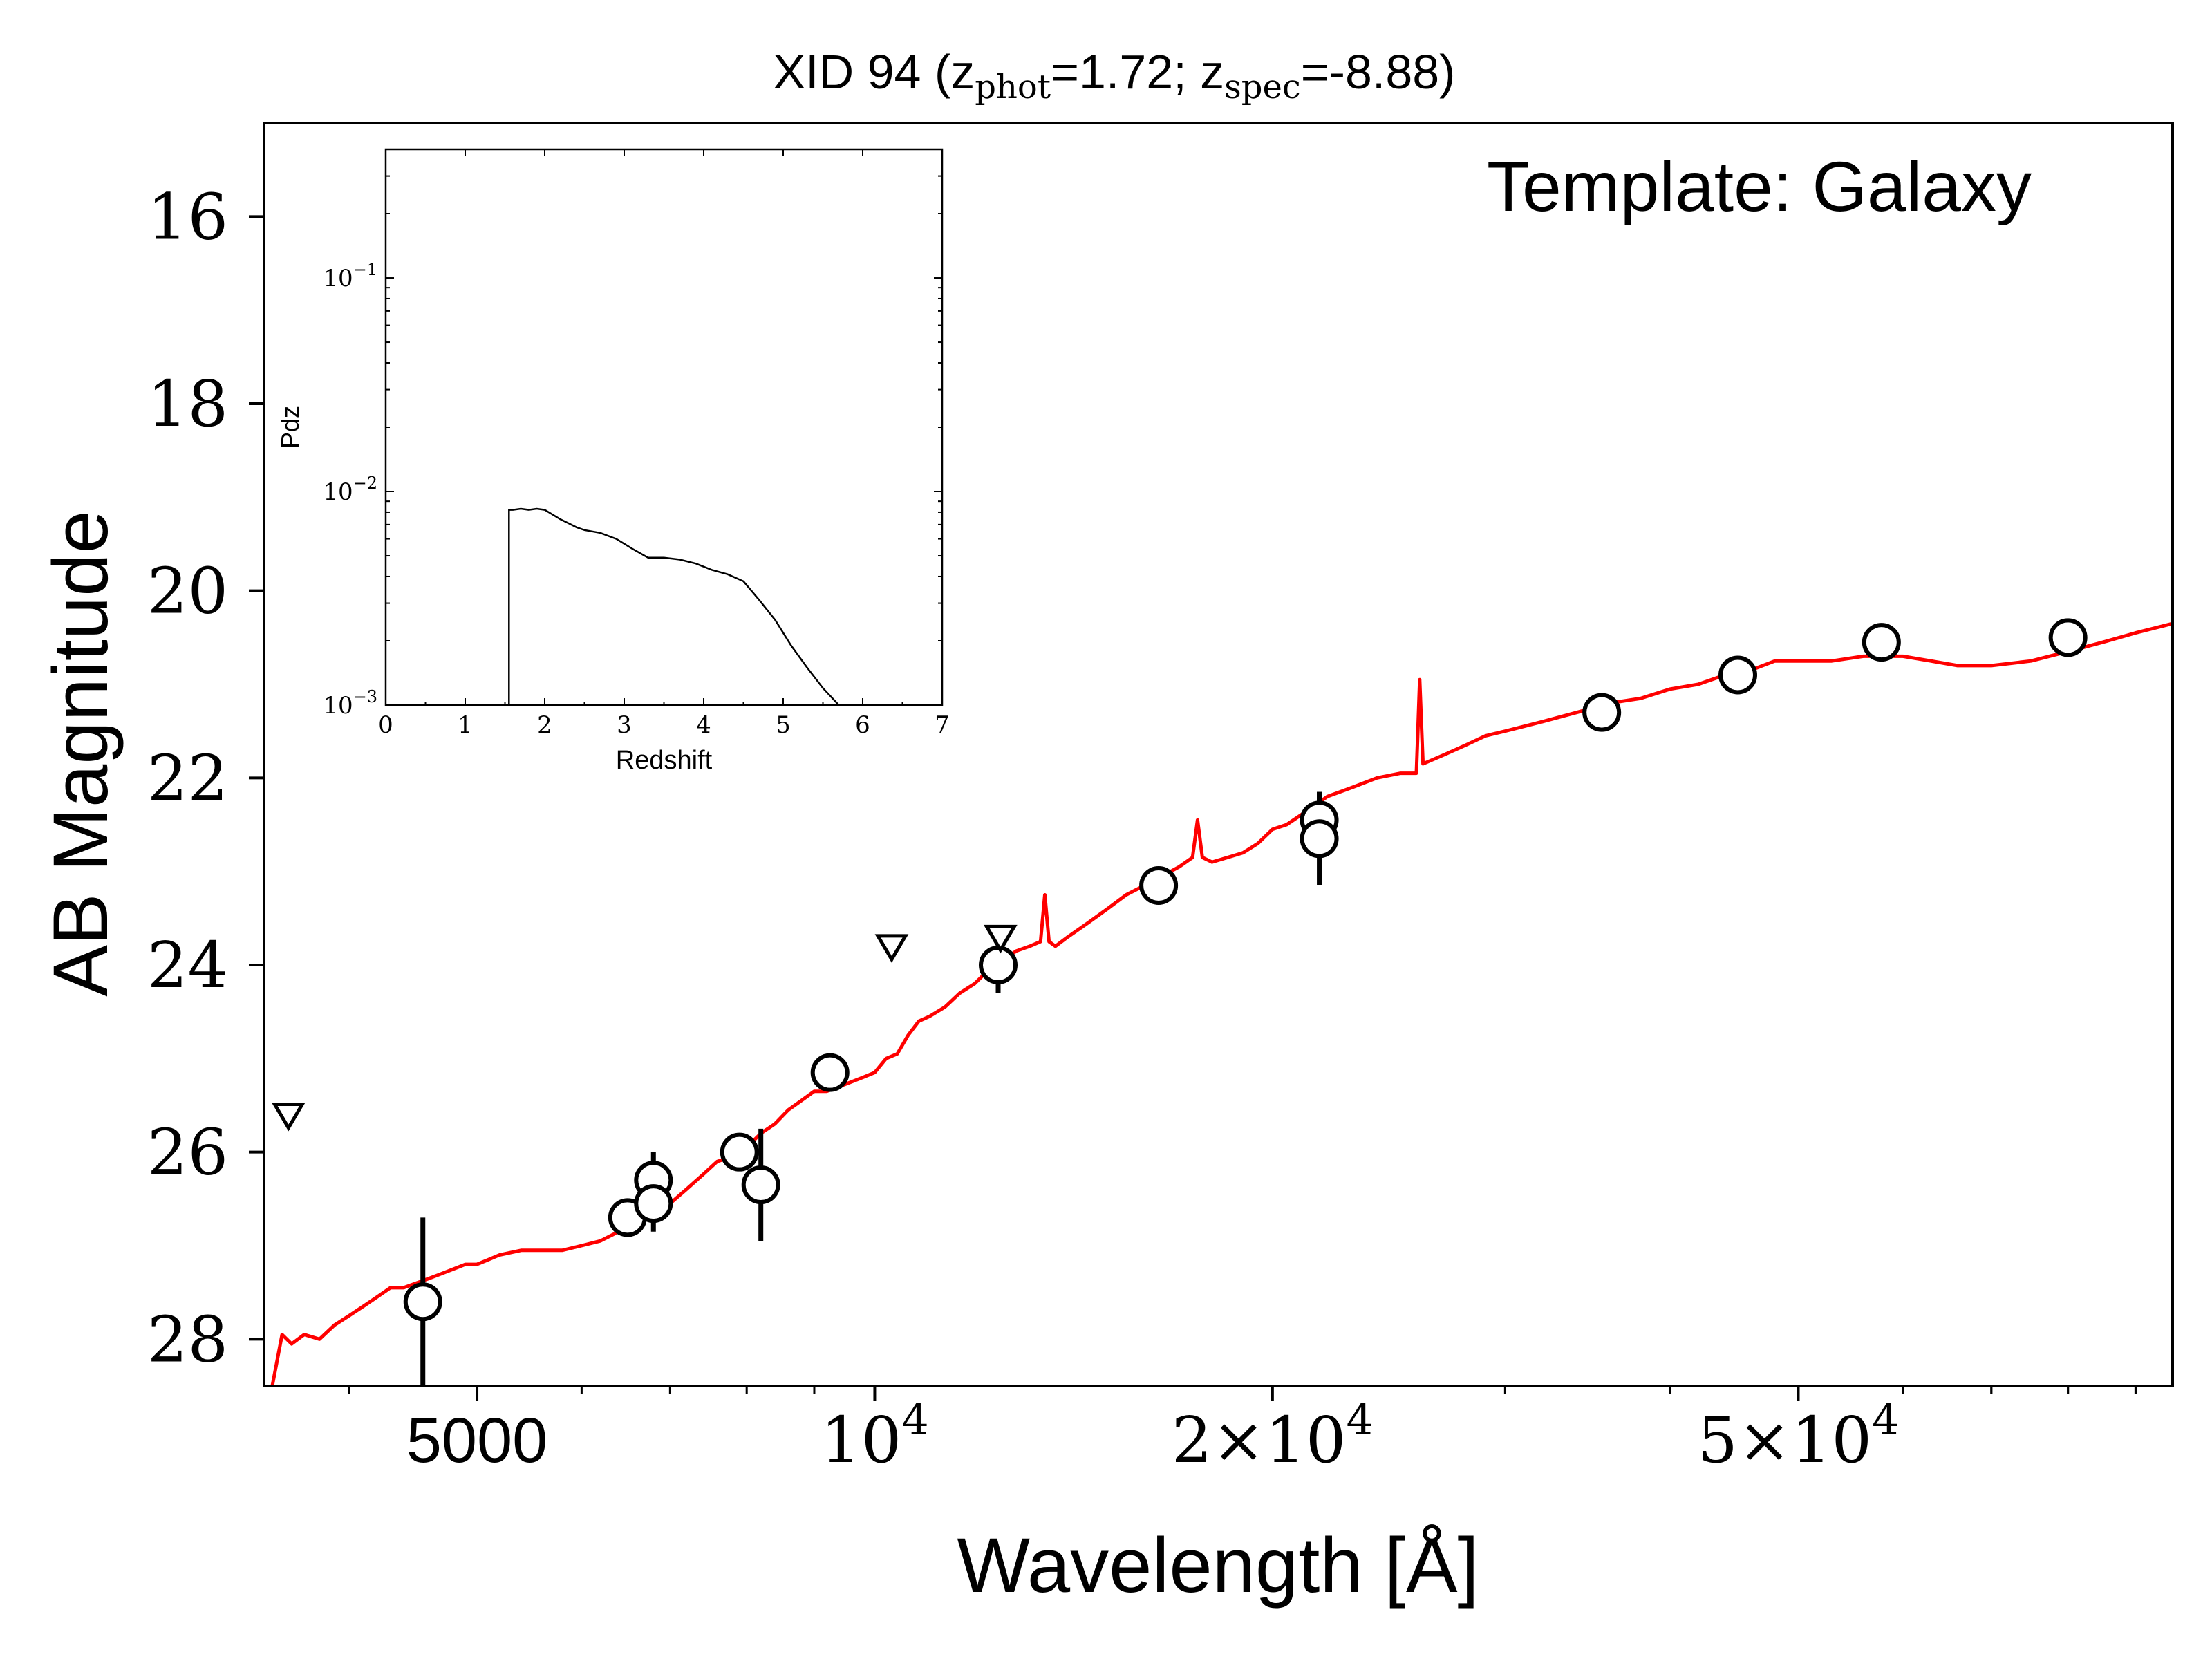  I want to click on pdz-inset: 0 1 2 3 4 5 6 7 10⁻³ 10⁻² 10⁻¹ Redshift Pdz, so click(613, 461).